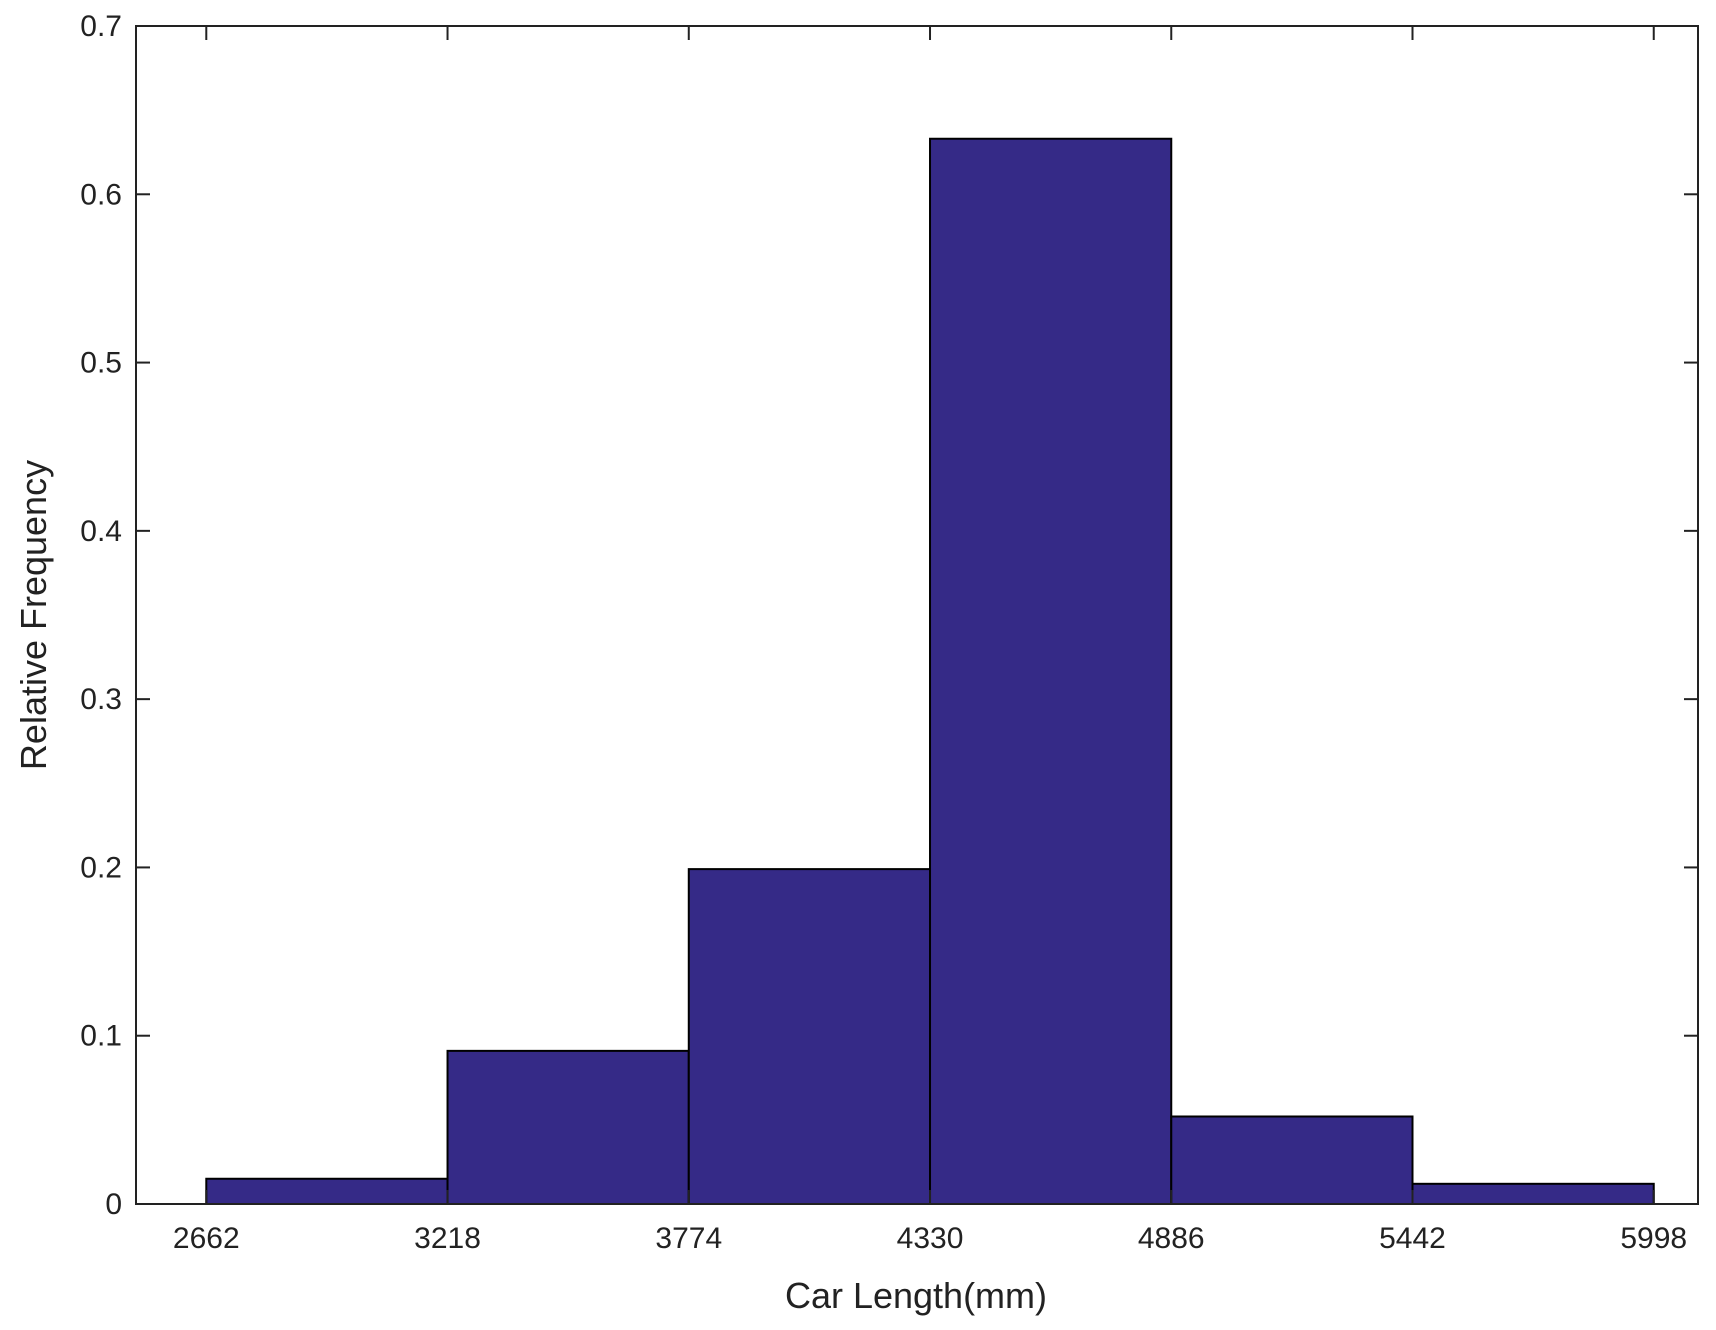  I want to click on x-tick-label: 2662, so click(206, 1238).